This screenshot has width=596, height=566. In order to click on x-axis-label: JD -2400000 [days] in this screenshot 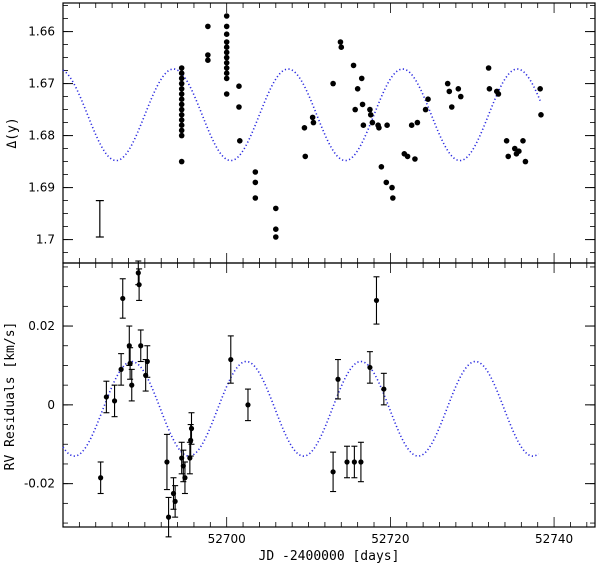, I will do `click(329, 556)`.